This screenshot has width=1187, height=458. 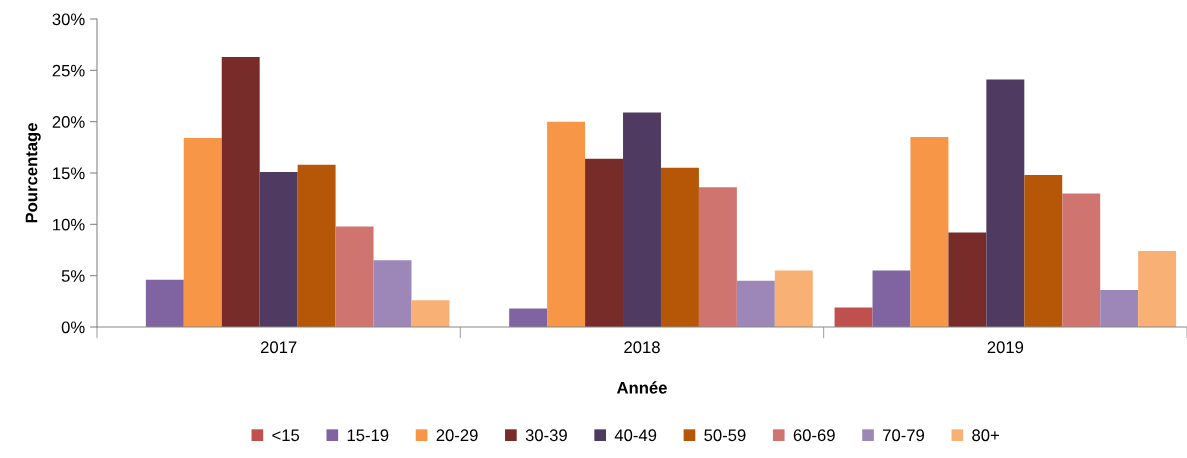 I want to click on legend-label: 15-19, so click(x=368, y=435).